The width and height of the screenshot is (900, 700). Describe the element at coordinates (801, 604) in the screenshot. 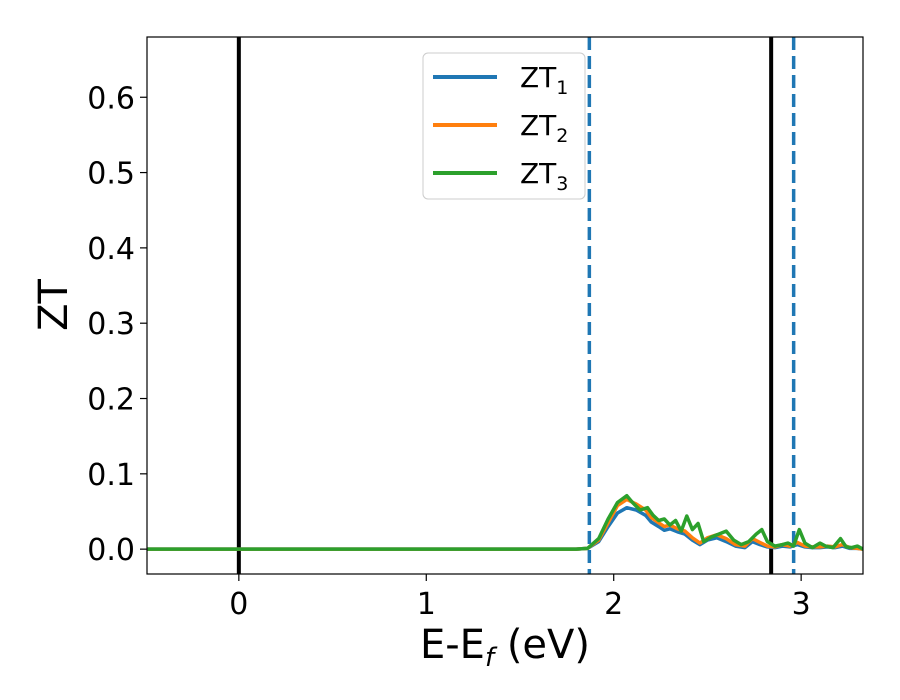

I see `x-tick-label: 3` at that location.